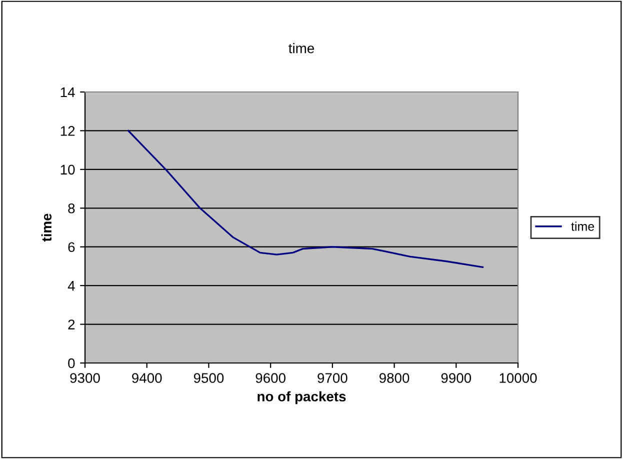 Image resolution: width=623 pixels, height=459 pixels. What do you see at coordinates (302, 397) in the screenshot?
I see `x-axis-title: no of packets` at bounding box center [302, 397].